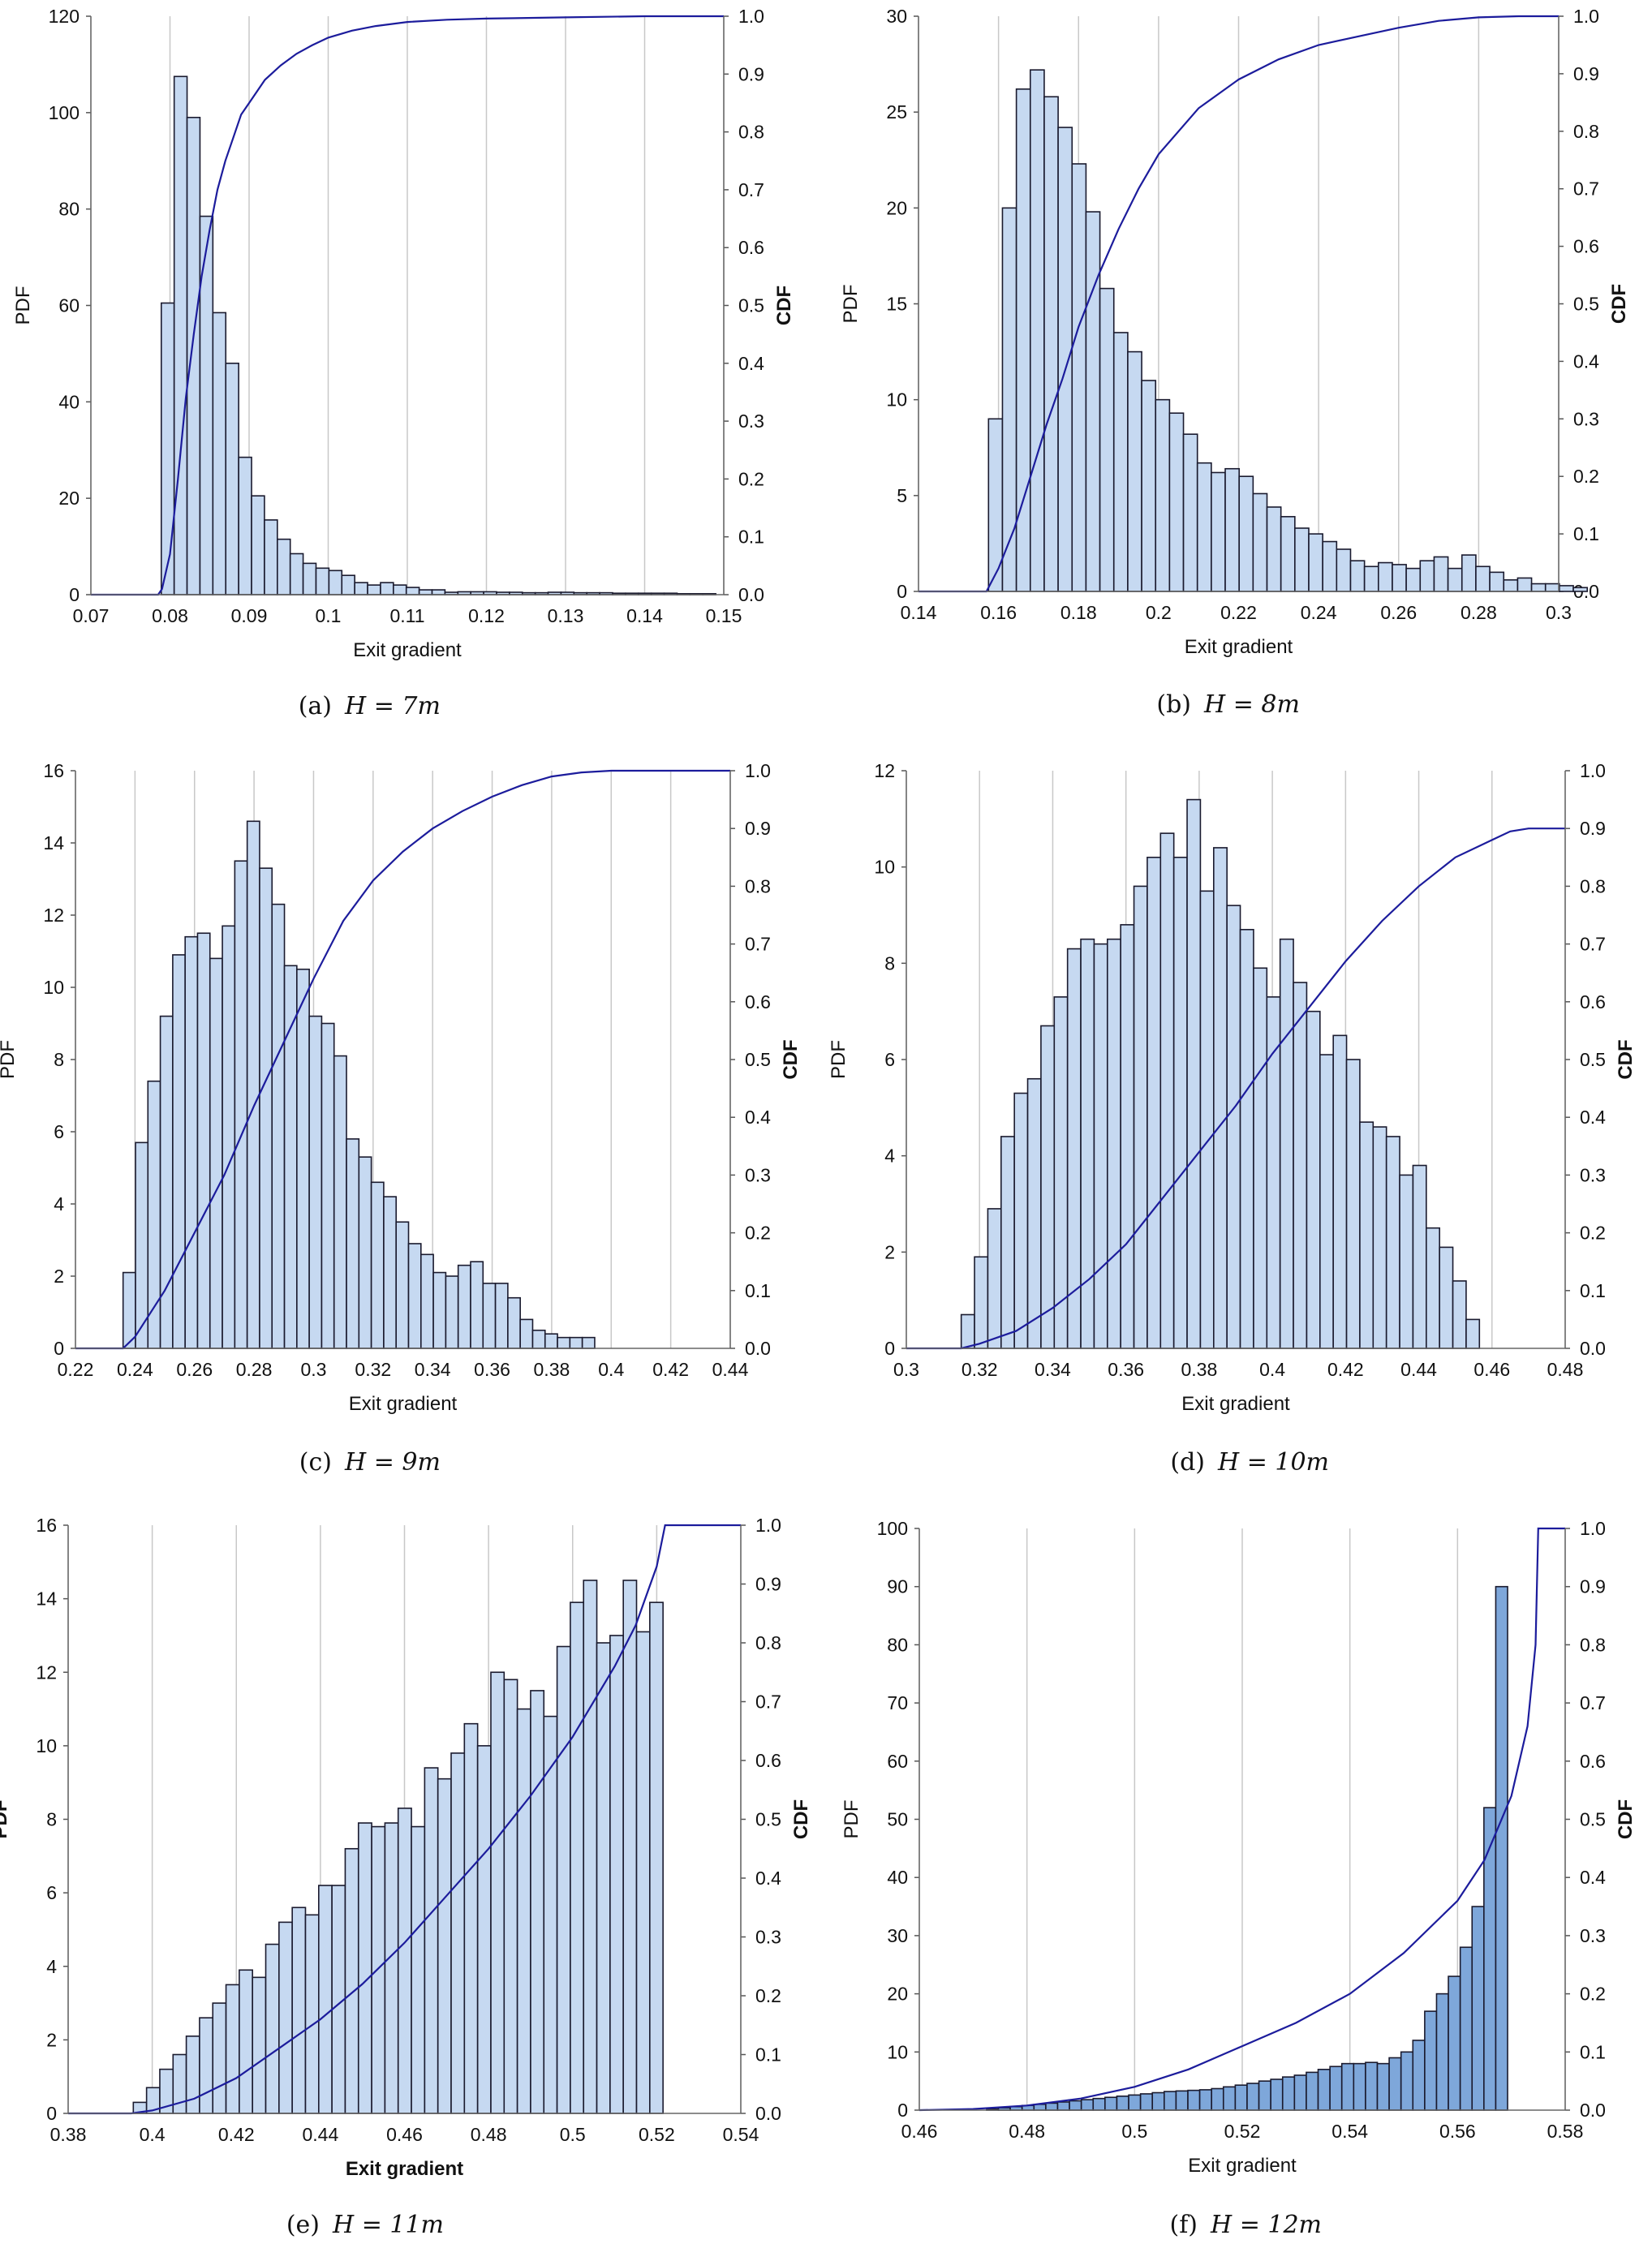  Describe the element at coordinates (69, 305) in the screenshot. I see `y-tick-label: 60` at that location.